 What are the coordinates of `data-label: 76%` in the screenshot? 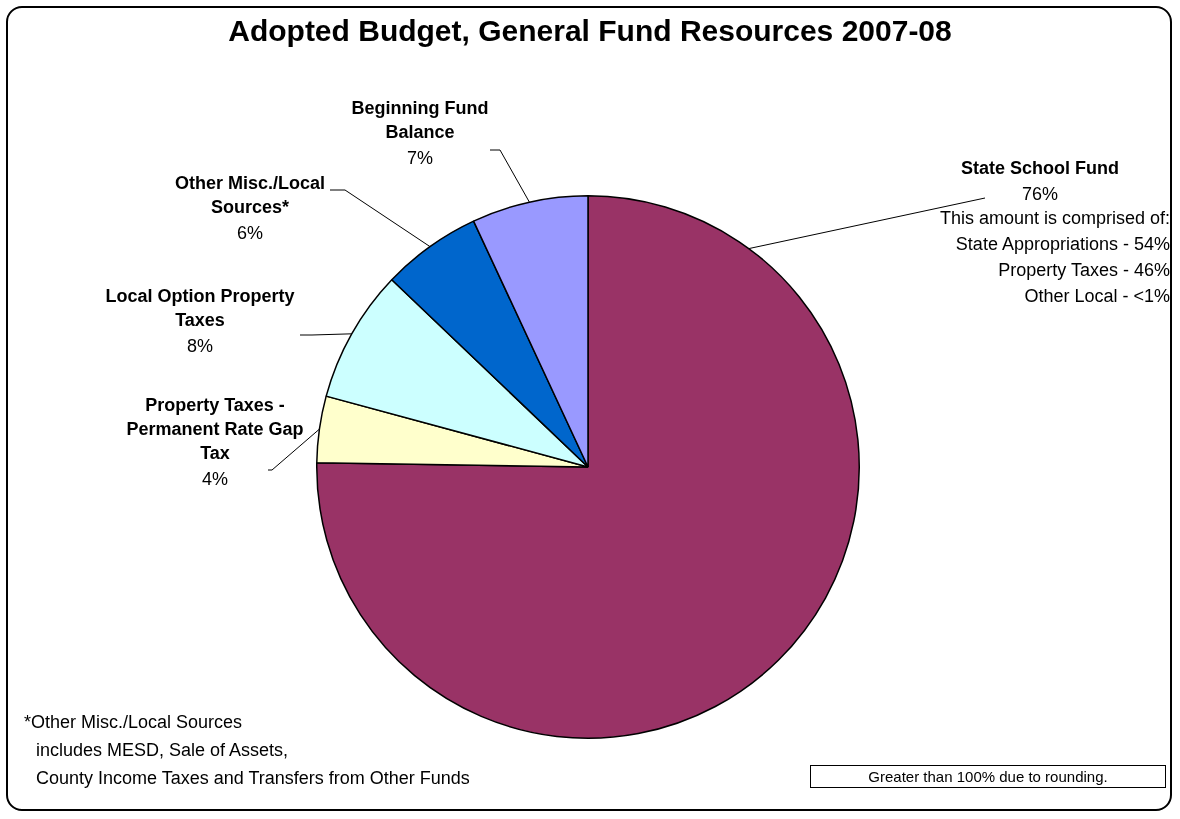 It's located at (1040, 193).